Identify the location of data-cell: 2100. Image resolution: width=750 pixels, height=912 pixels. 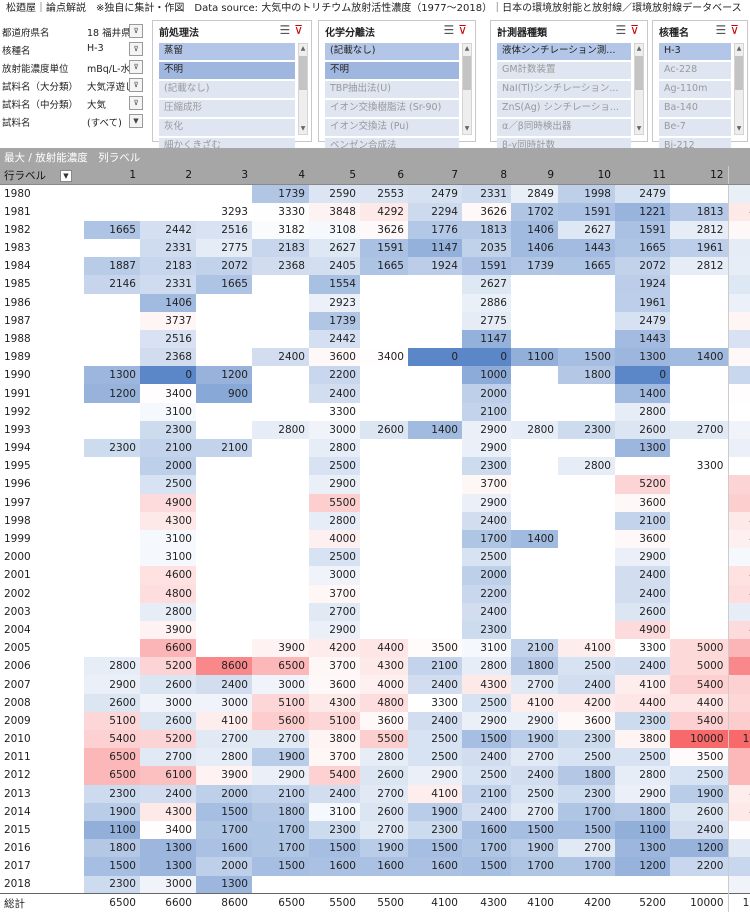
(280, 793).